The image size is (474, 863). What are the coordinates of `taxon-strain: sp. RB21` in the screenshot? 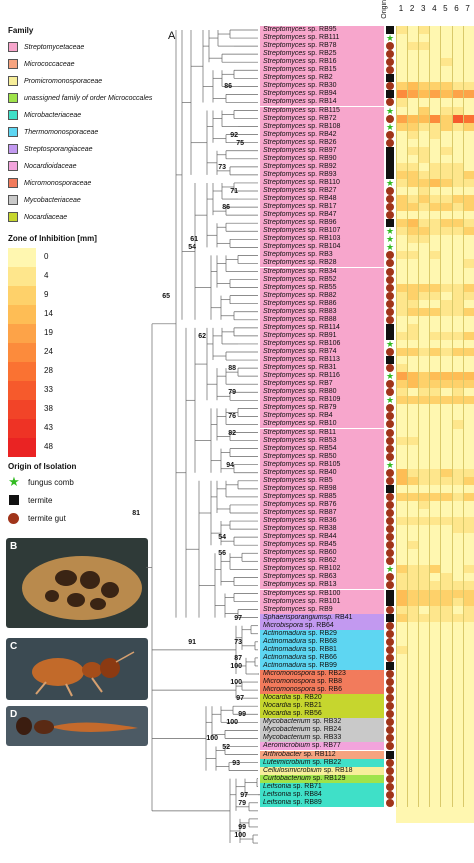 It's located at (306, 706).